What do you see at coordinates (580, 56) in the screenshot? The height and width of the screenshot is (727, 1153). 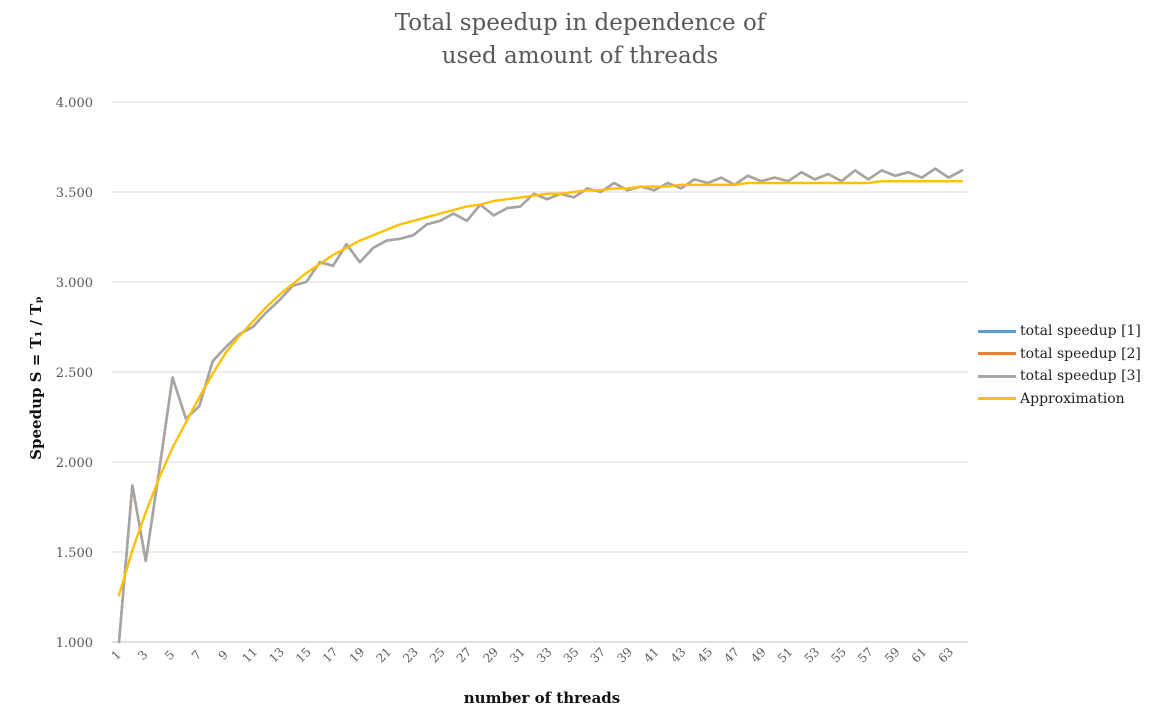 I see `chart-title-line-2: used amount of threads` at bounding box center [580, 56].